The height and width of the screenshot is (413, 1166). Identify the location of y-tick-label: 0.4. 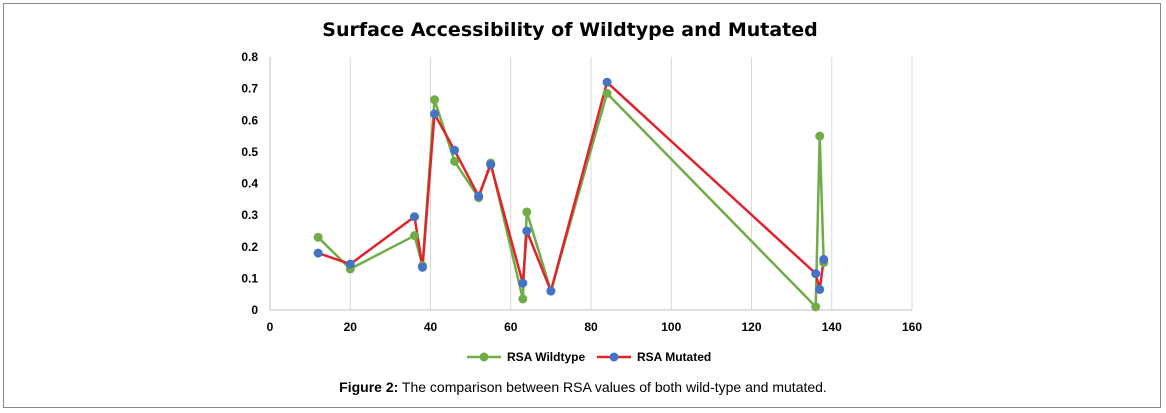
(249, 184).